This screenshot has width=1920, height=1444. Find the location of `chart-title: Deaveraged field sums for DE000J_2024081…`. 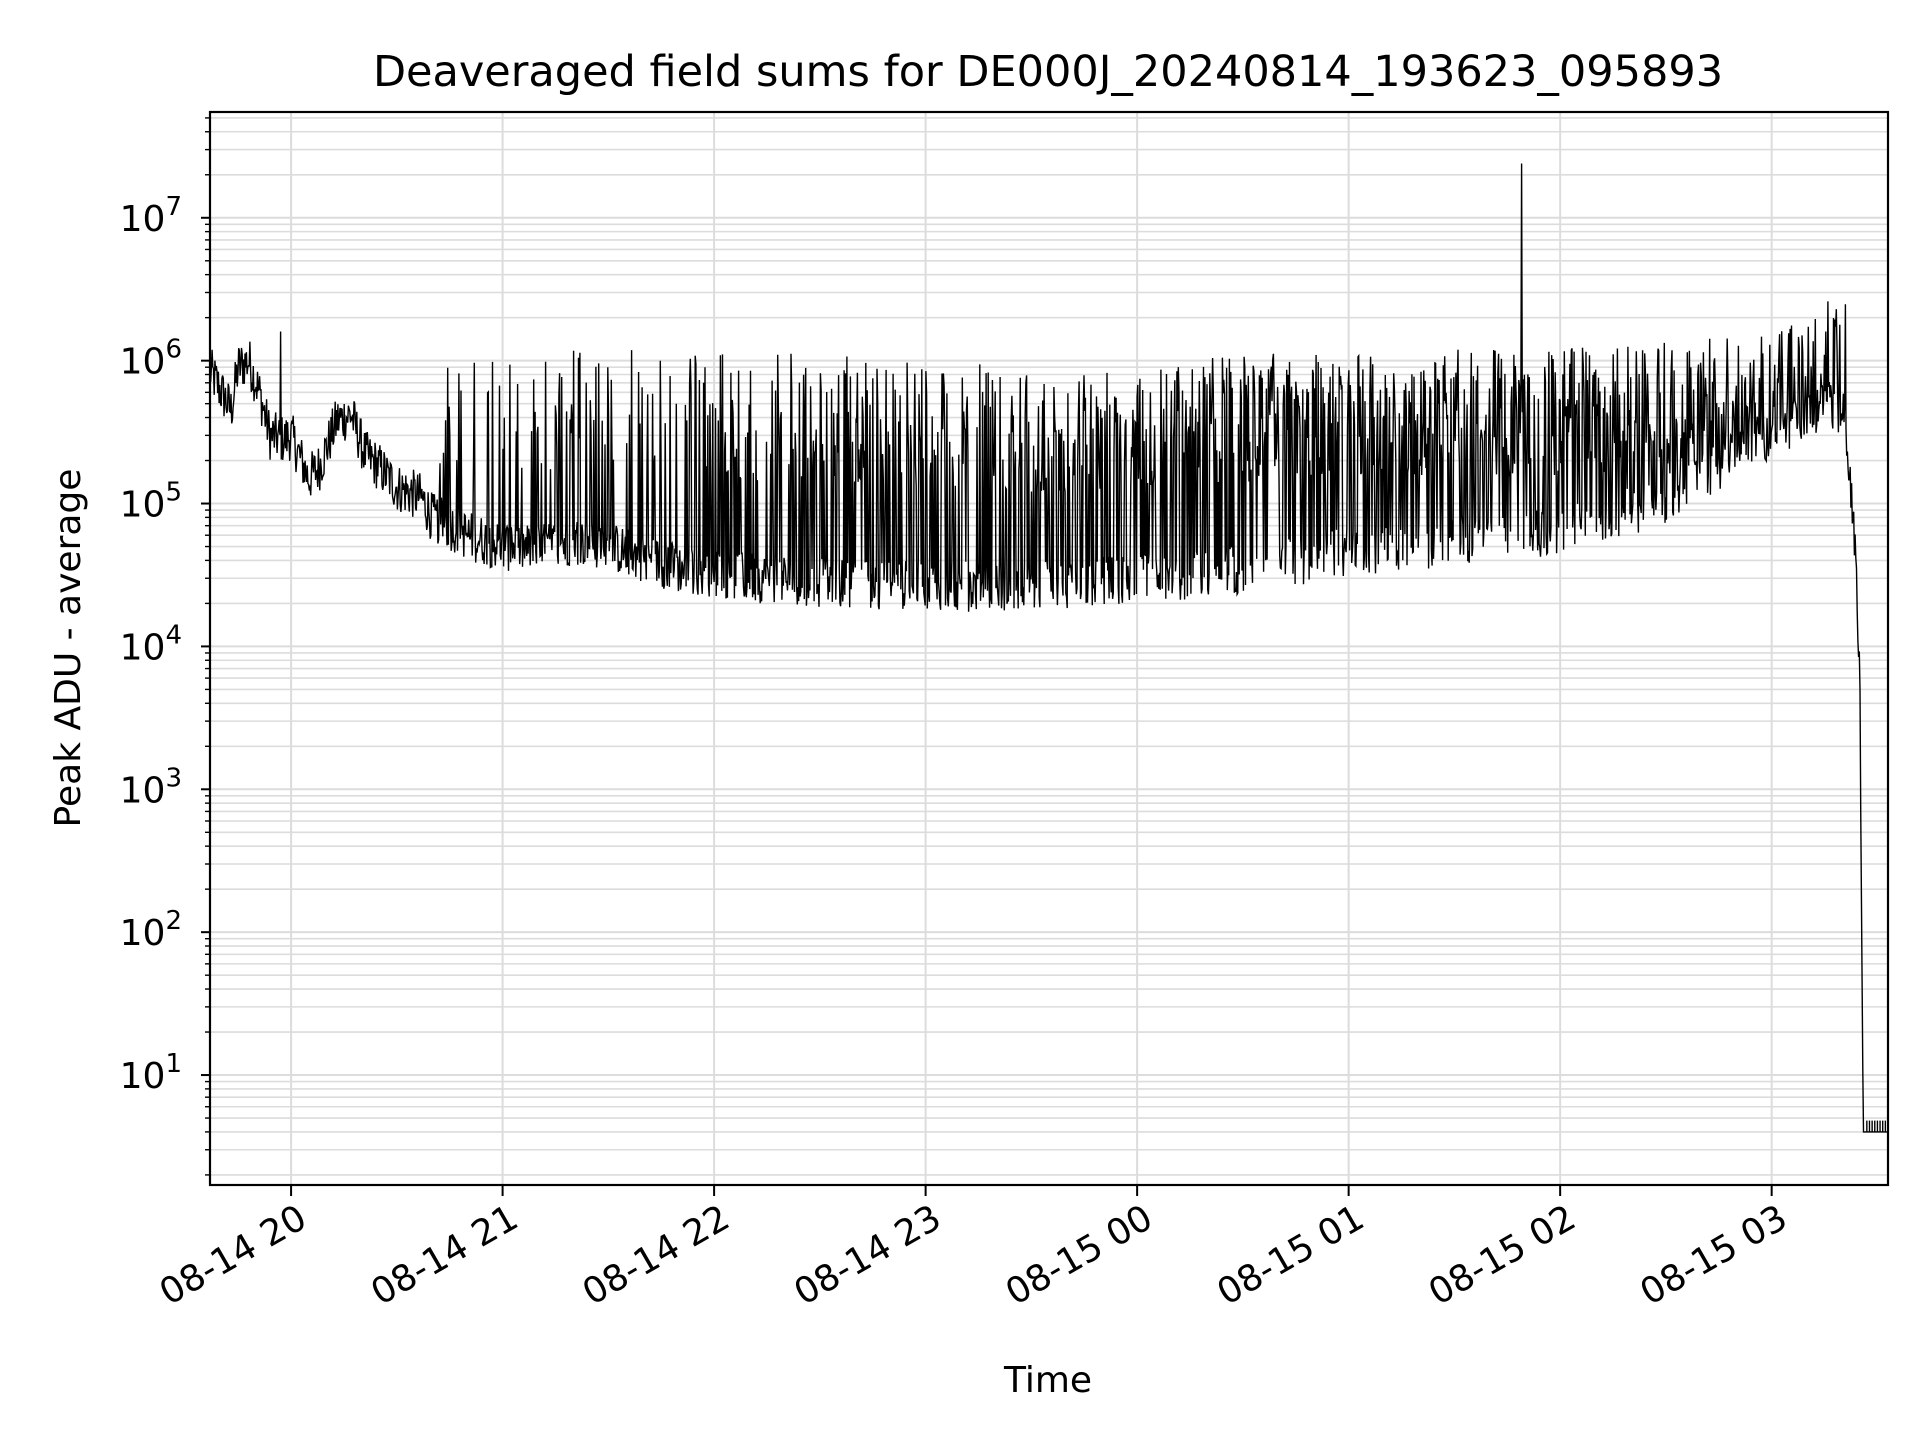

chart-title: Deaveraged field sums for DE000J_2024081… is located at coordinates (1048, 72).